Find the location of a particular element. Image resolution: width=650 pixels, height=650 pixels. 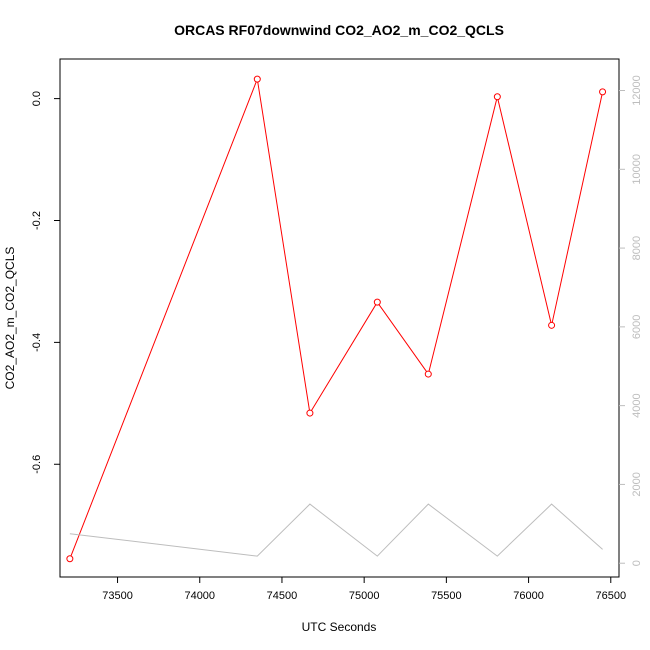

y2-tick-label: 8000 is located at coordinates (637, 248).